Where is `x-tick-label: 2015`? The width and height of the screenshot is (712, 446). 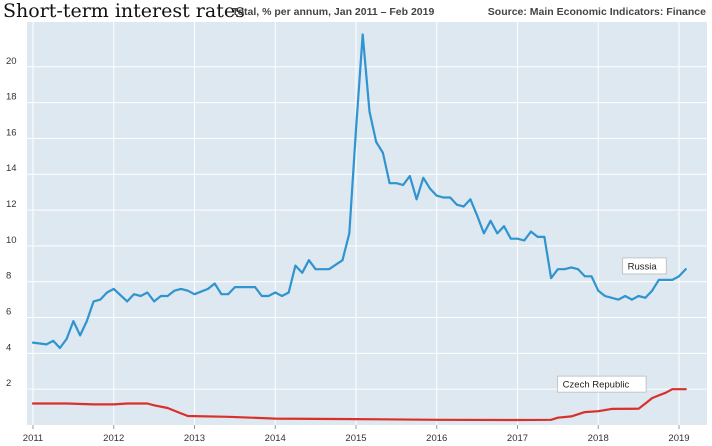
x-tick-label: 2015 is located at coordinates (355, 438).